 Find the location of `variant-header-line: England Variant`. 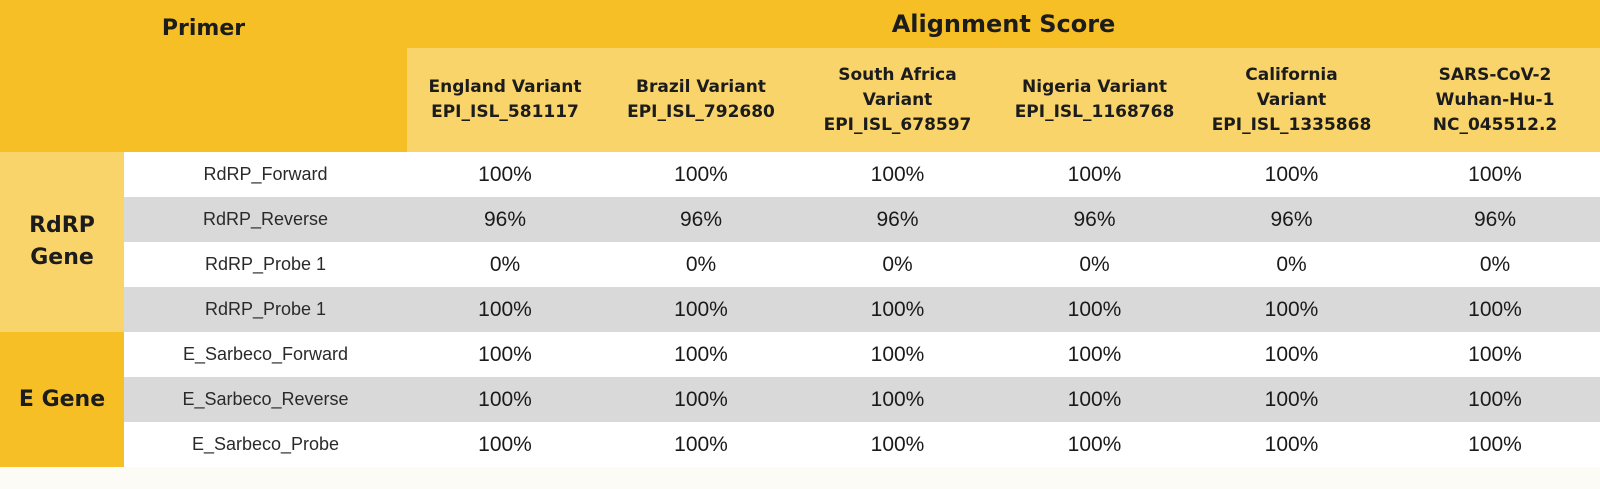

variant-header-line: England Variant is located at coordinates (505, 87).